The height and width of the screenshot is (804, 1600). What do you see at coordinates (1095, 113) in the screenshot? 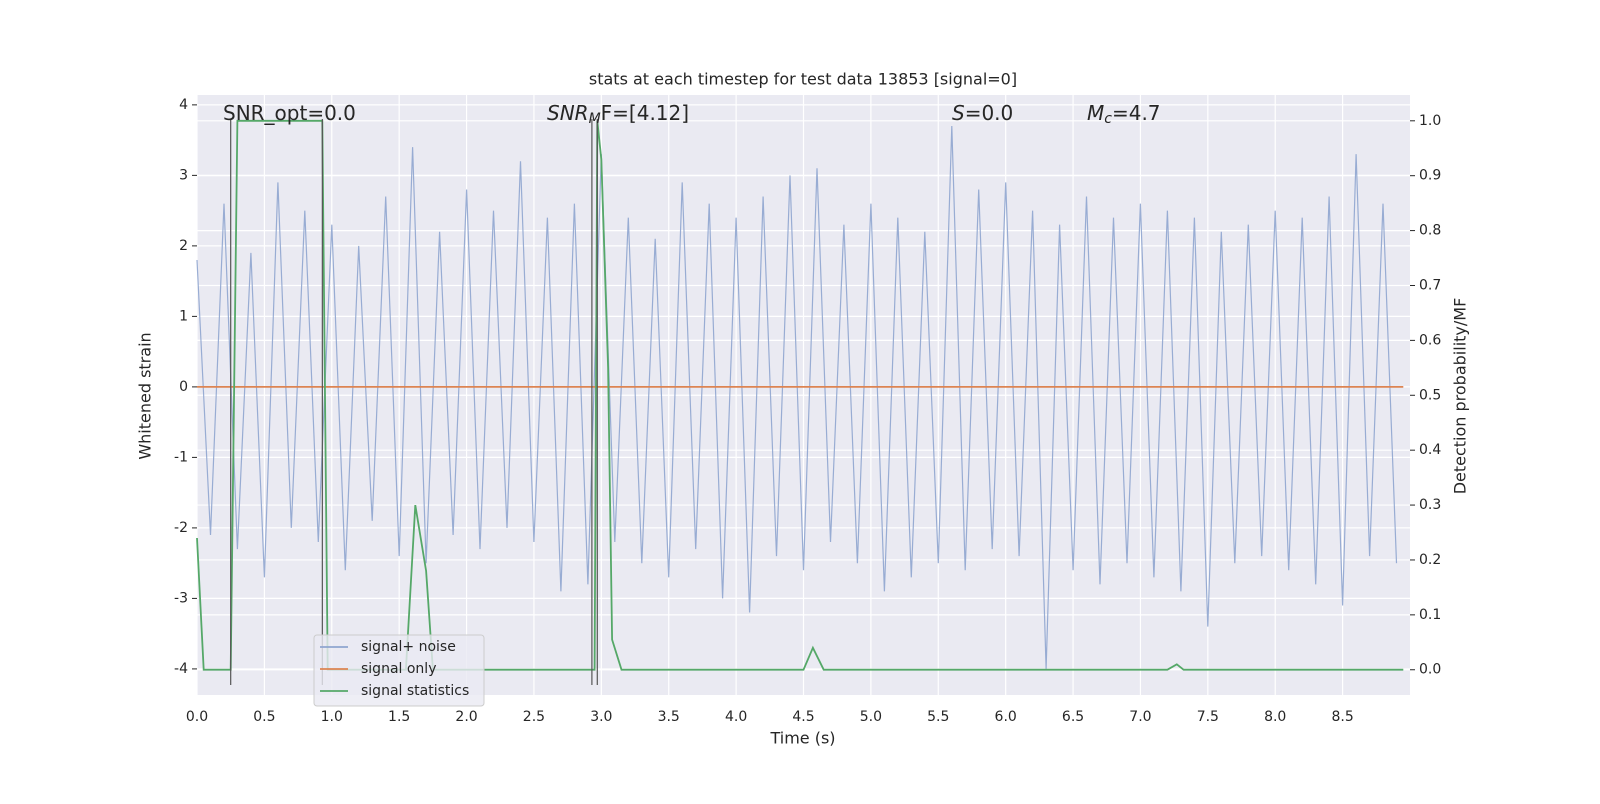
I see `annotation-base: M` at bounding box center [1095, 113].